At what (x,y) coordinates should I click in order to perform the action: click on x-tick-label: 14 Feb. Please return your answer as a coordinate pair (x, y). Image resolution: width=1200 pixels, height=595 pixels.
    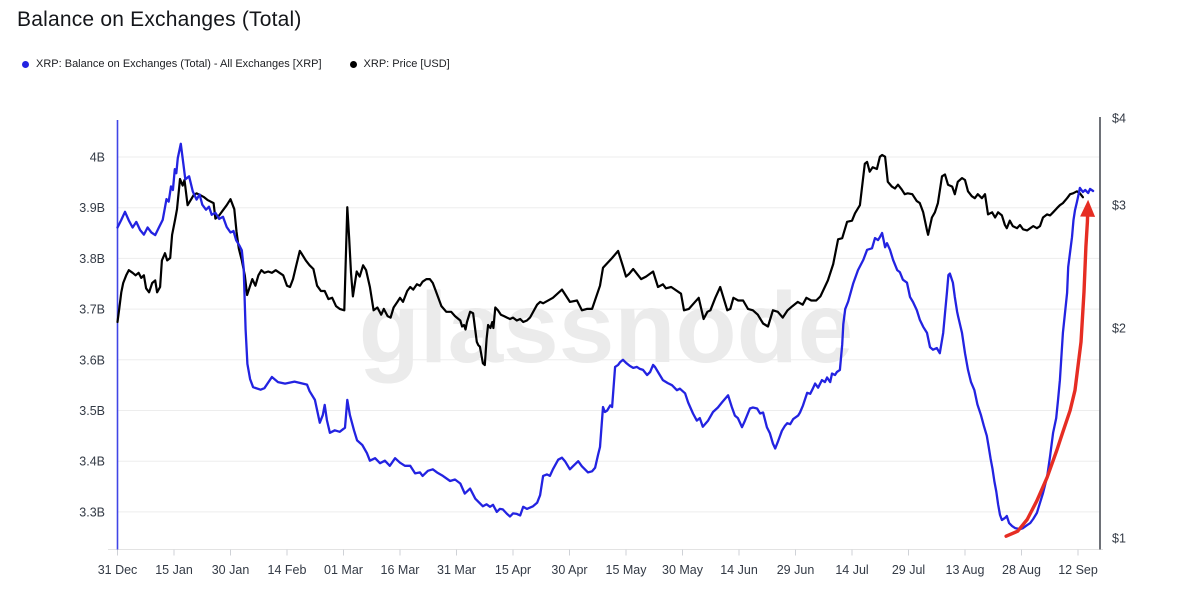
    Looking at the image, I should click on (287, 570).